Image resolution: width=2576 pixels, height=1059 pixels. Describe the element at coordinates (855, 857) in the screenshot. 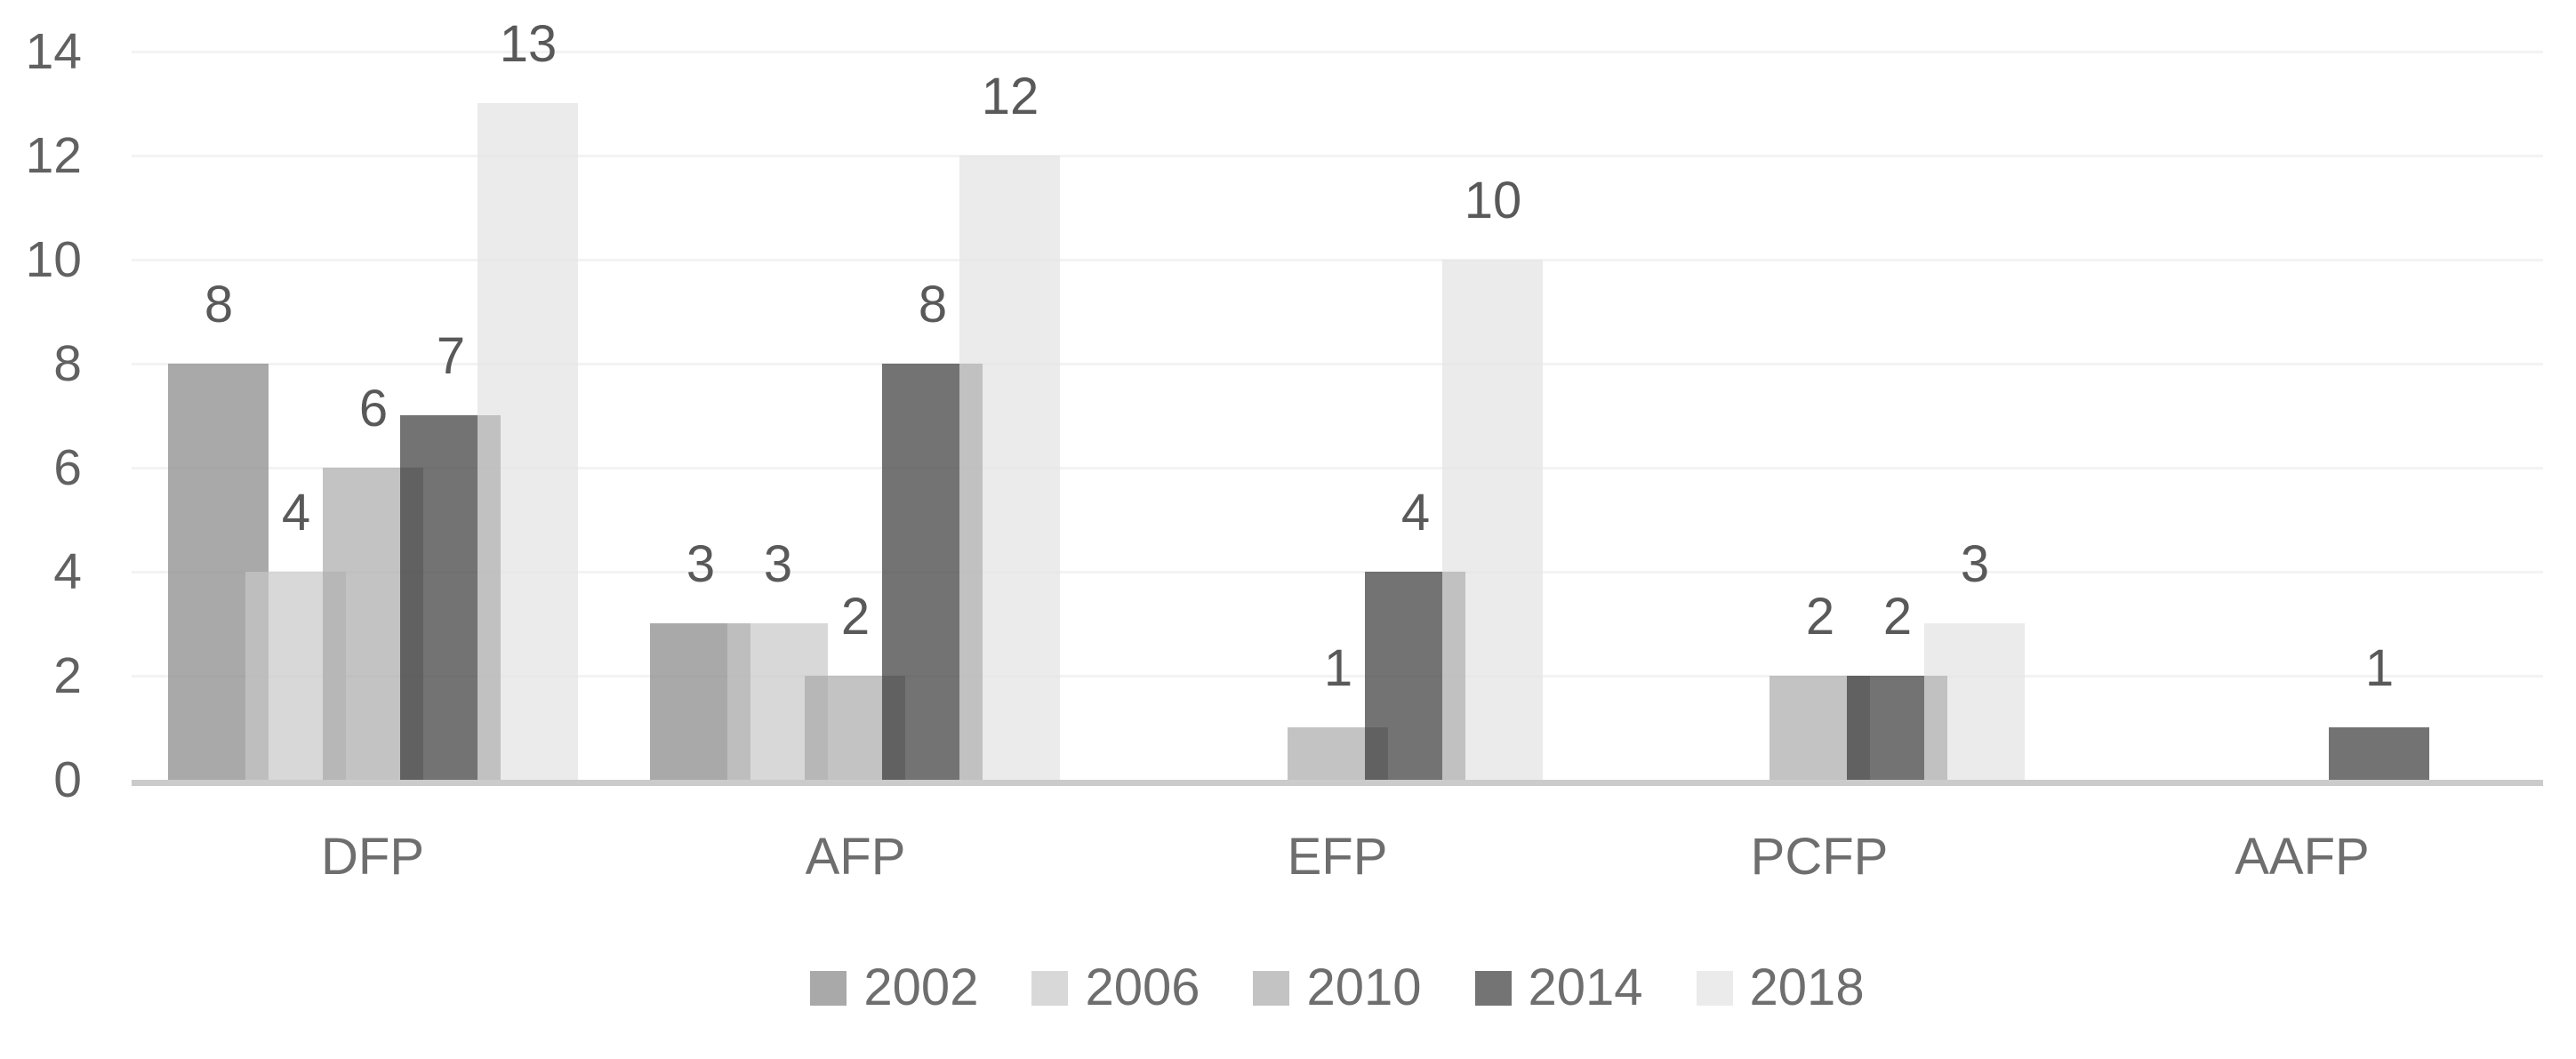

I see `category-label-AFP: AFP` at that location.